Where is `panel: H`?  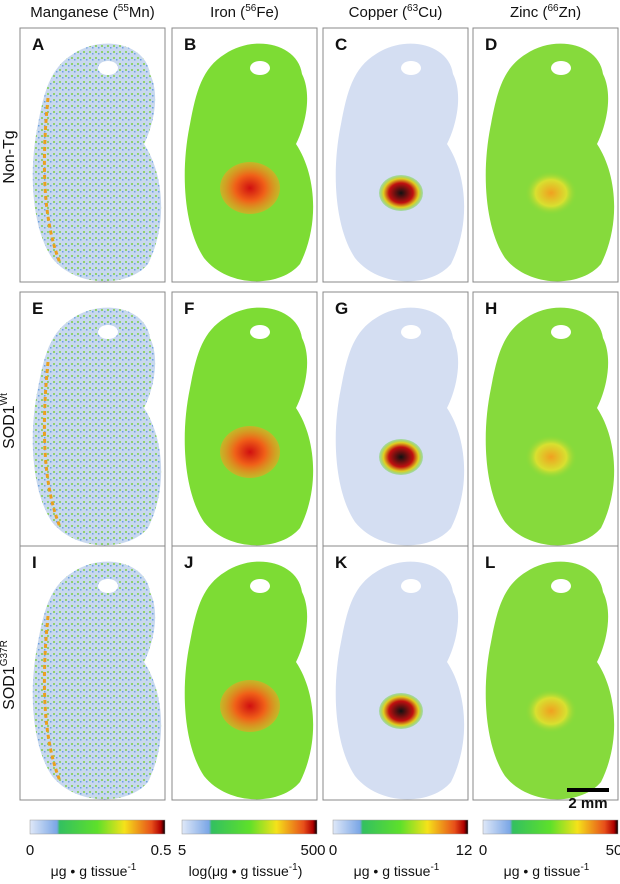 panel: H is located at coordinates (545, 419).